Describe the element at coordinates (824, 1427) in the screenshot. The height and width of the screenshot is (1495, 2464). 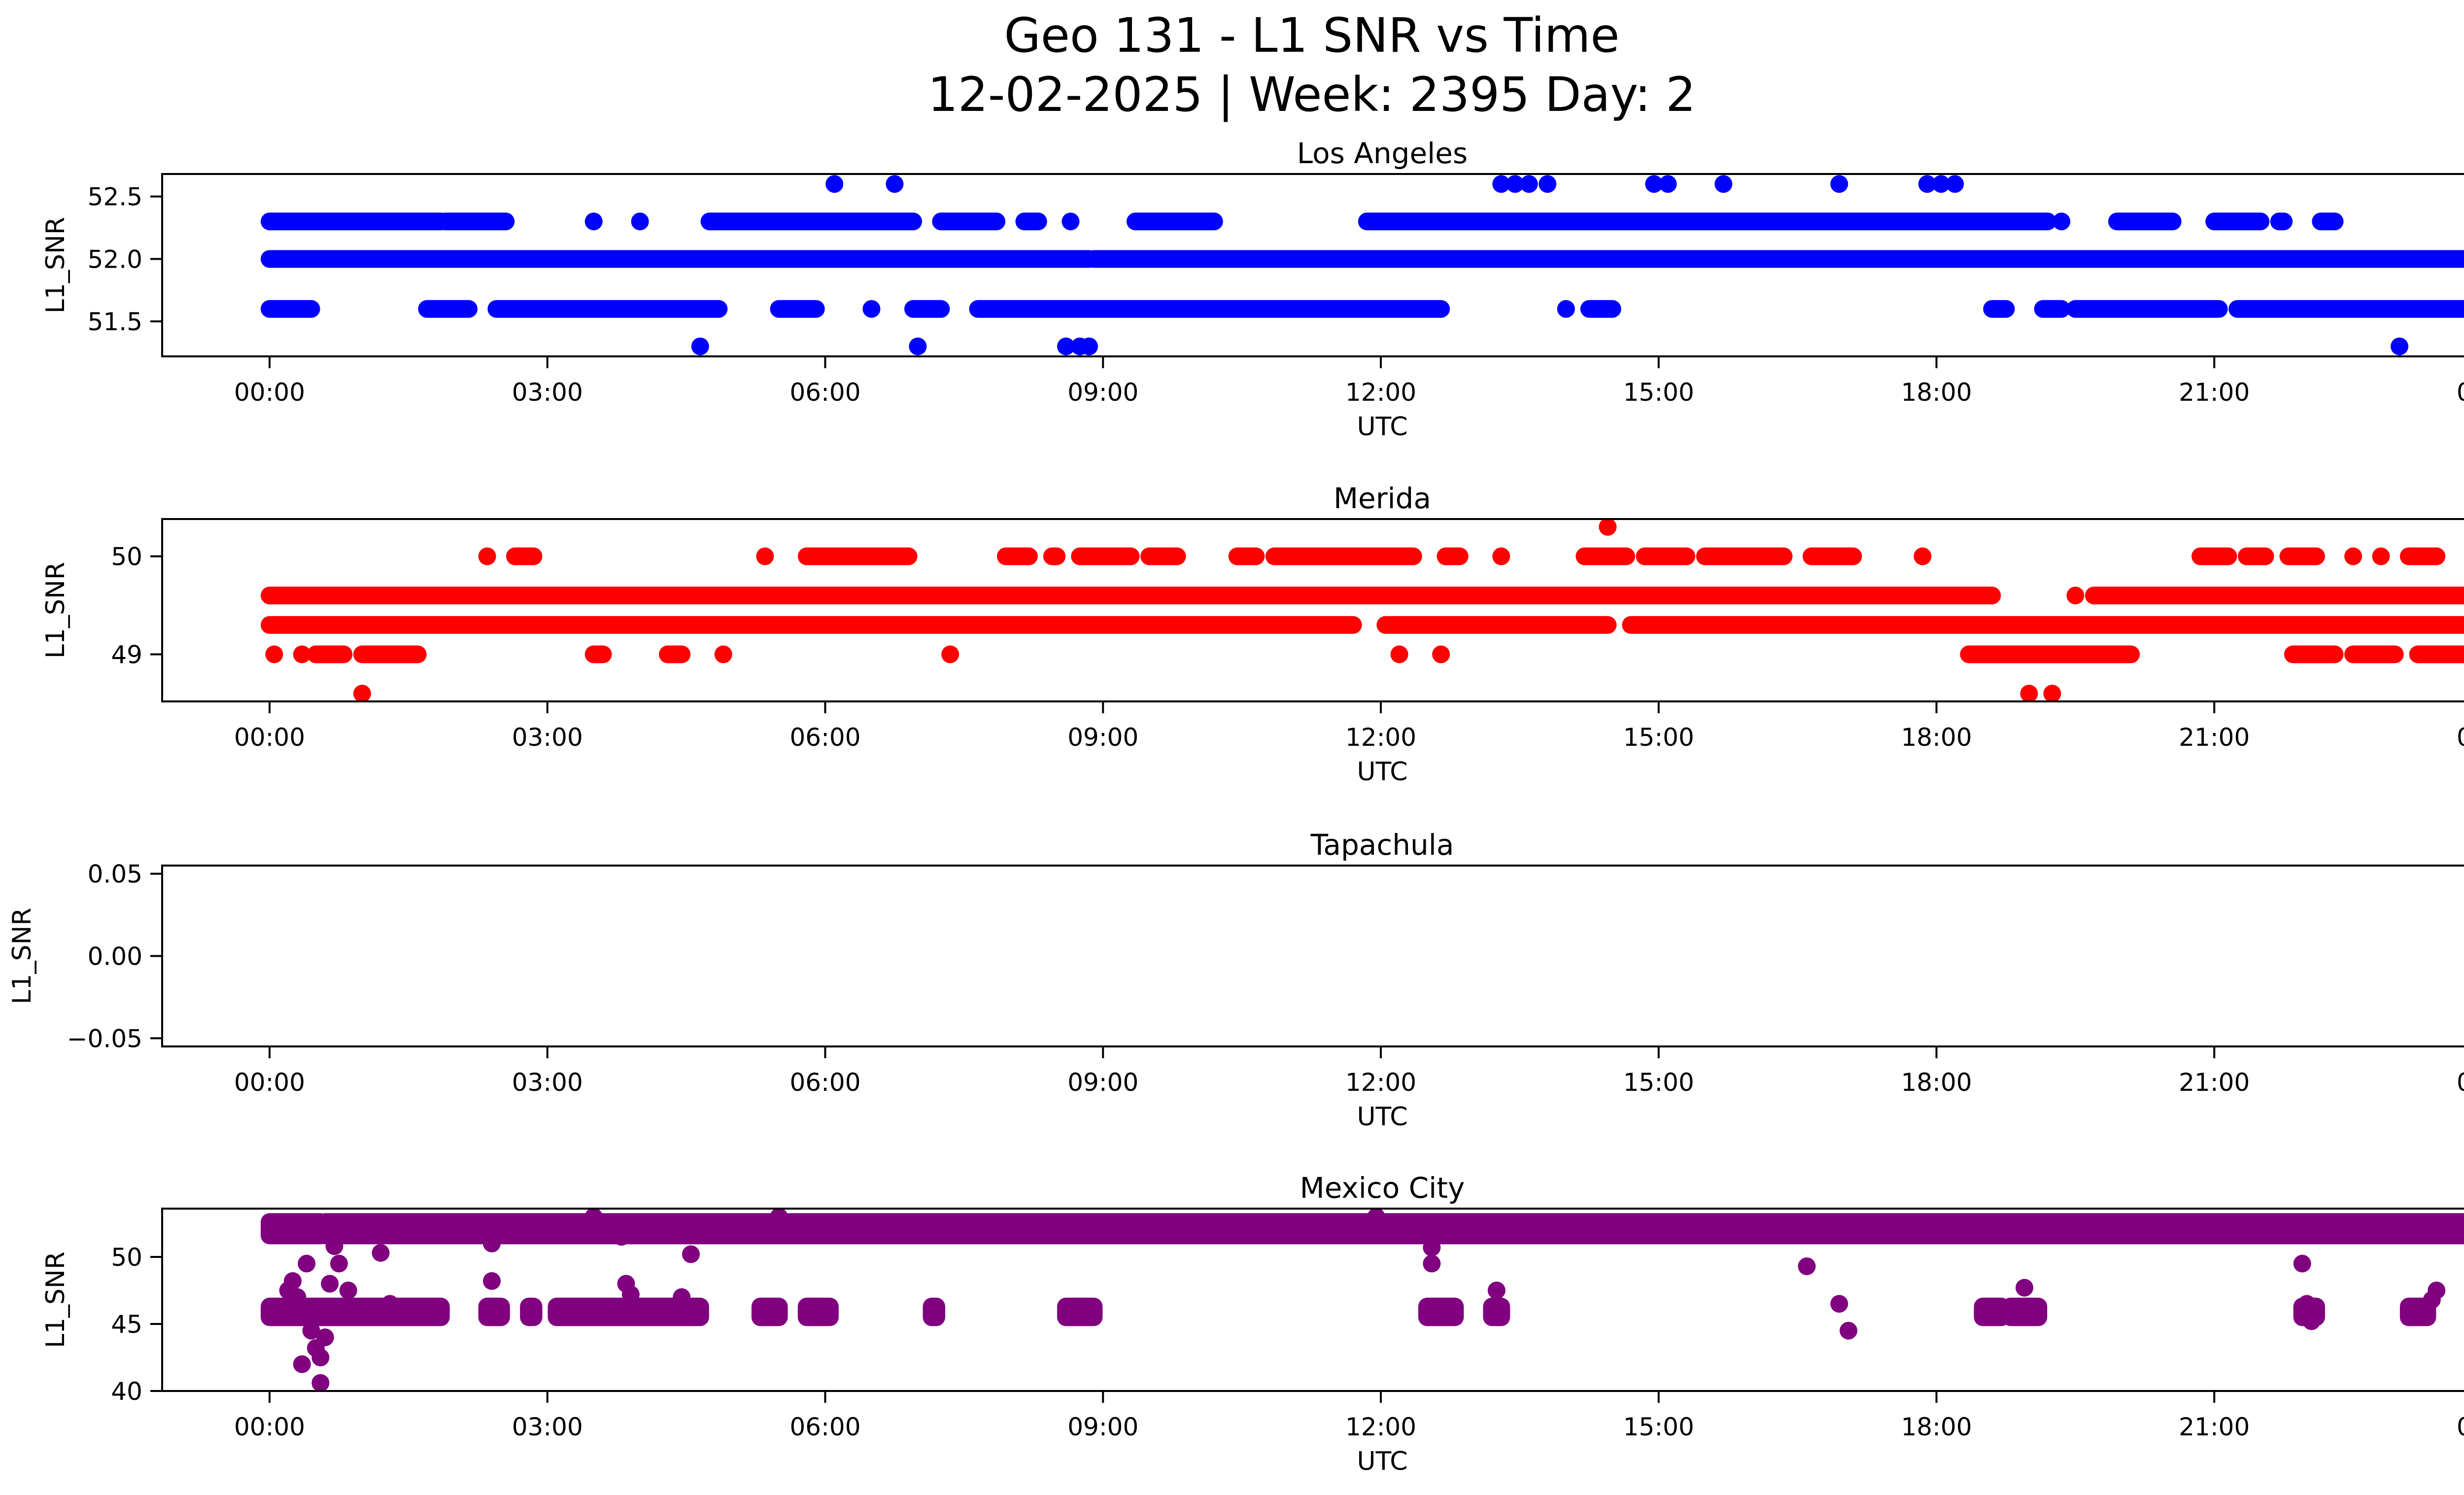
I see `mexico-city-xtick-label: 06:00` at that location.